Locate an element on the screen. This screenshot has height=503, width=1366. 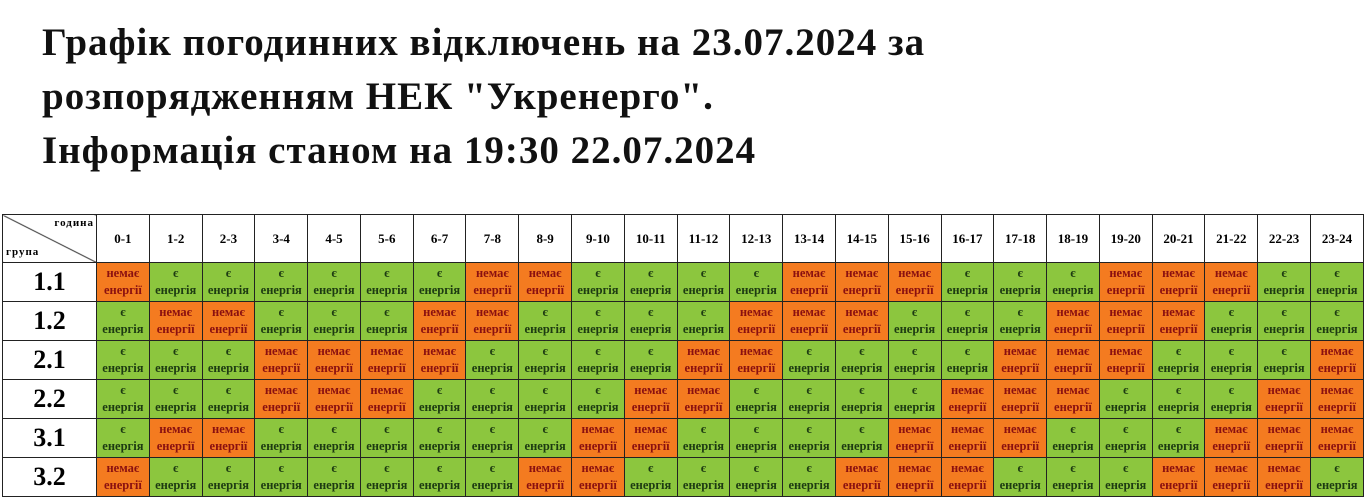
title-line-3: Інформація станом на 19:30 22.07.2024 is located at coordinates (399, 150).